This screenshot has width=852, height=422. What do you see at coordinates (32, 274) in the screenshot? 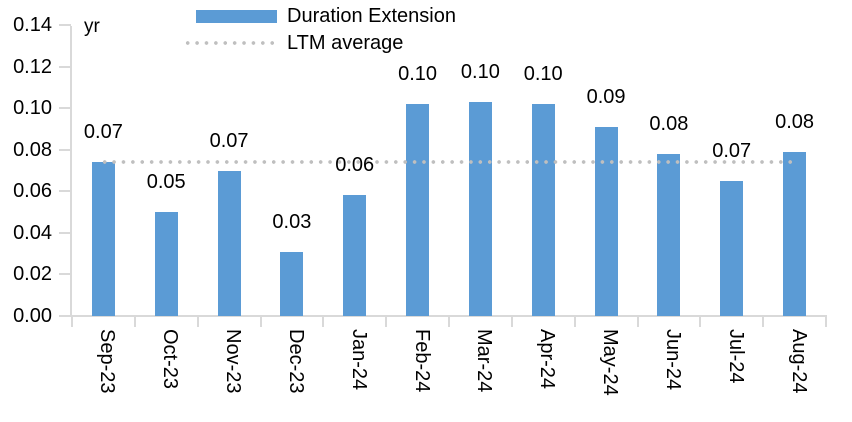
I see `y-axis-tick-label: 0.02` at bounding box center [32, 274].